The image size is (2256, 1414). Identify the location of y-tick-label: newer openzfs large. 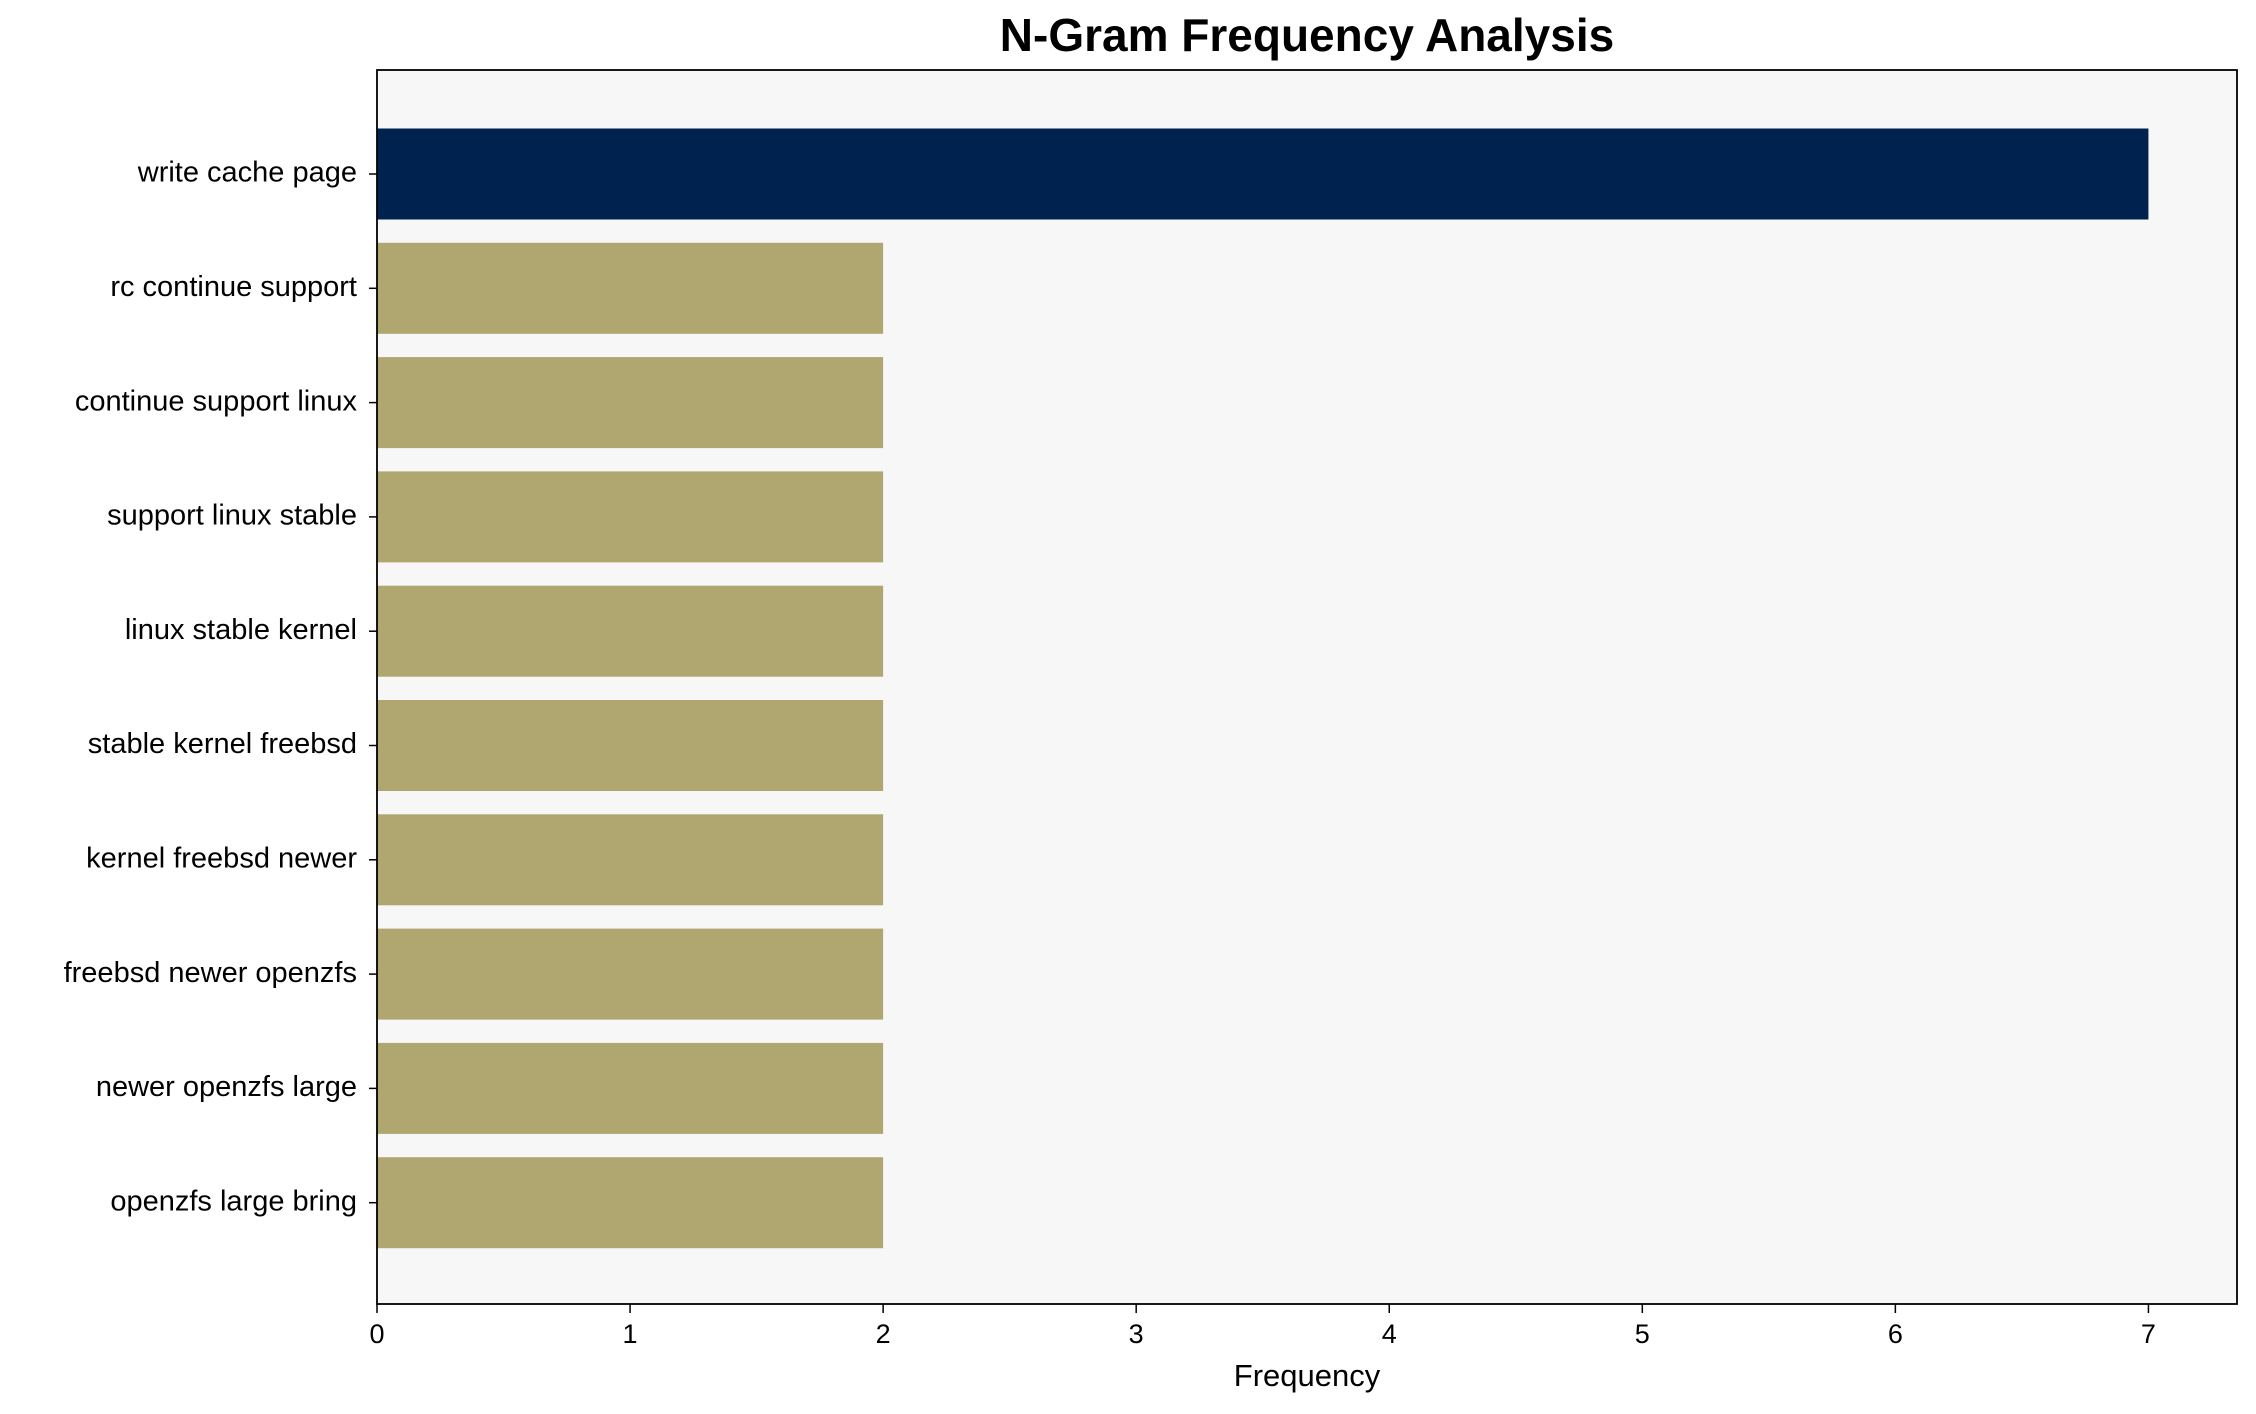
(226, 1087).